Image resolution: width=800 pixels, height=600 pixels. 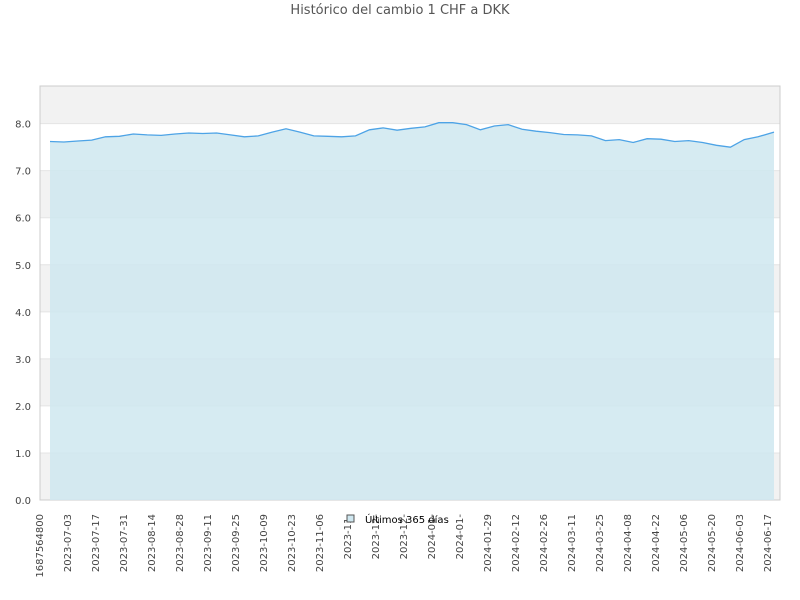 I want to click on x-tick-label: 2024-06-17, so click(x=768, y=543).